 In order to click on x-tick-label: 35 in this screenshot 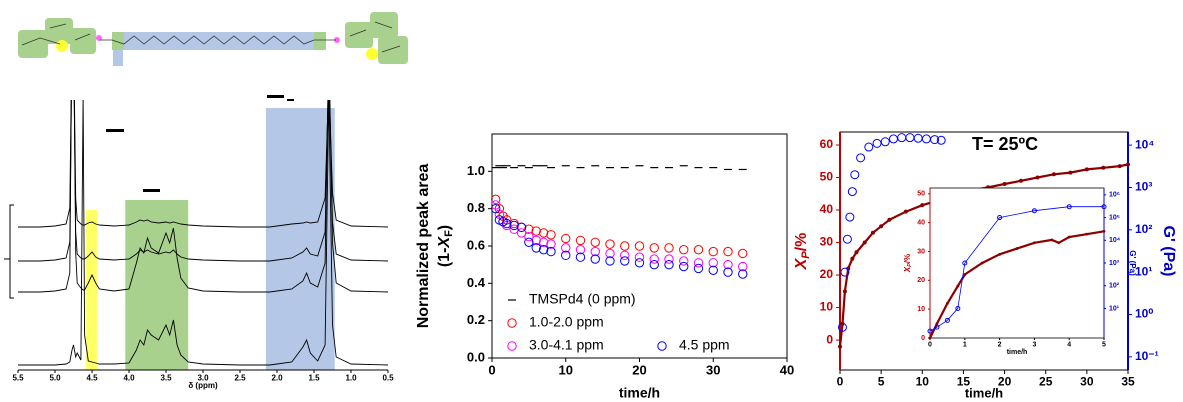, I will do `click(1128, 382)`.